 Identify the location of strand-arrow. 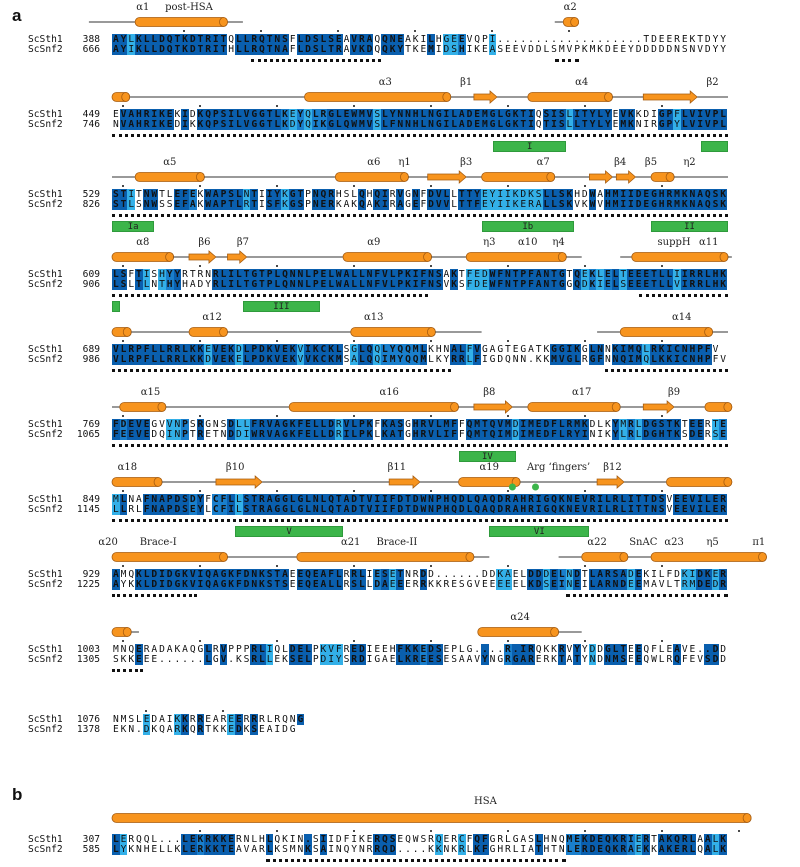
(493, 407).